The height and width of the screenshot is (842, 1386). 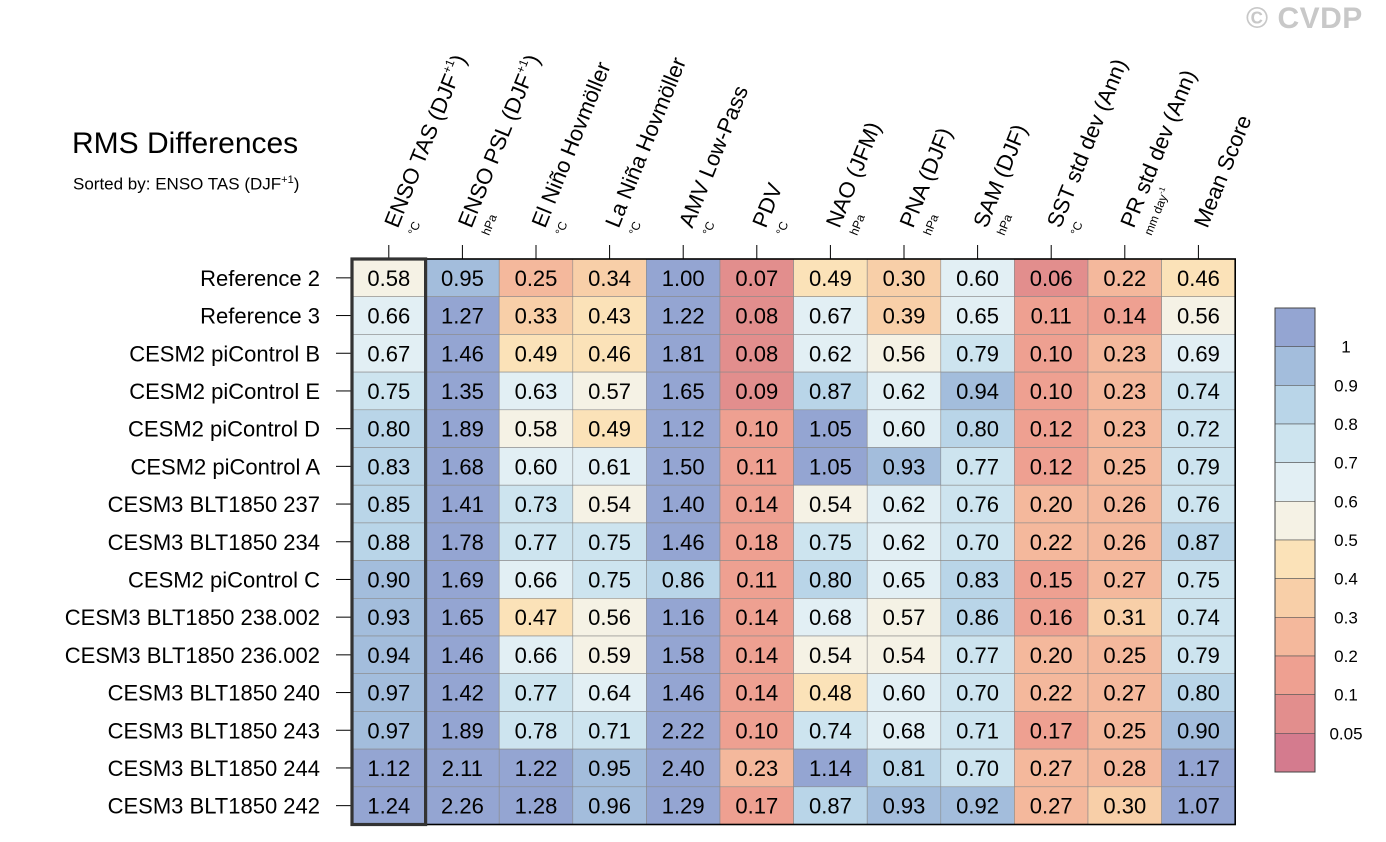 I want to click on cell-value: 0.96, so click(x=609, y=806).